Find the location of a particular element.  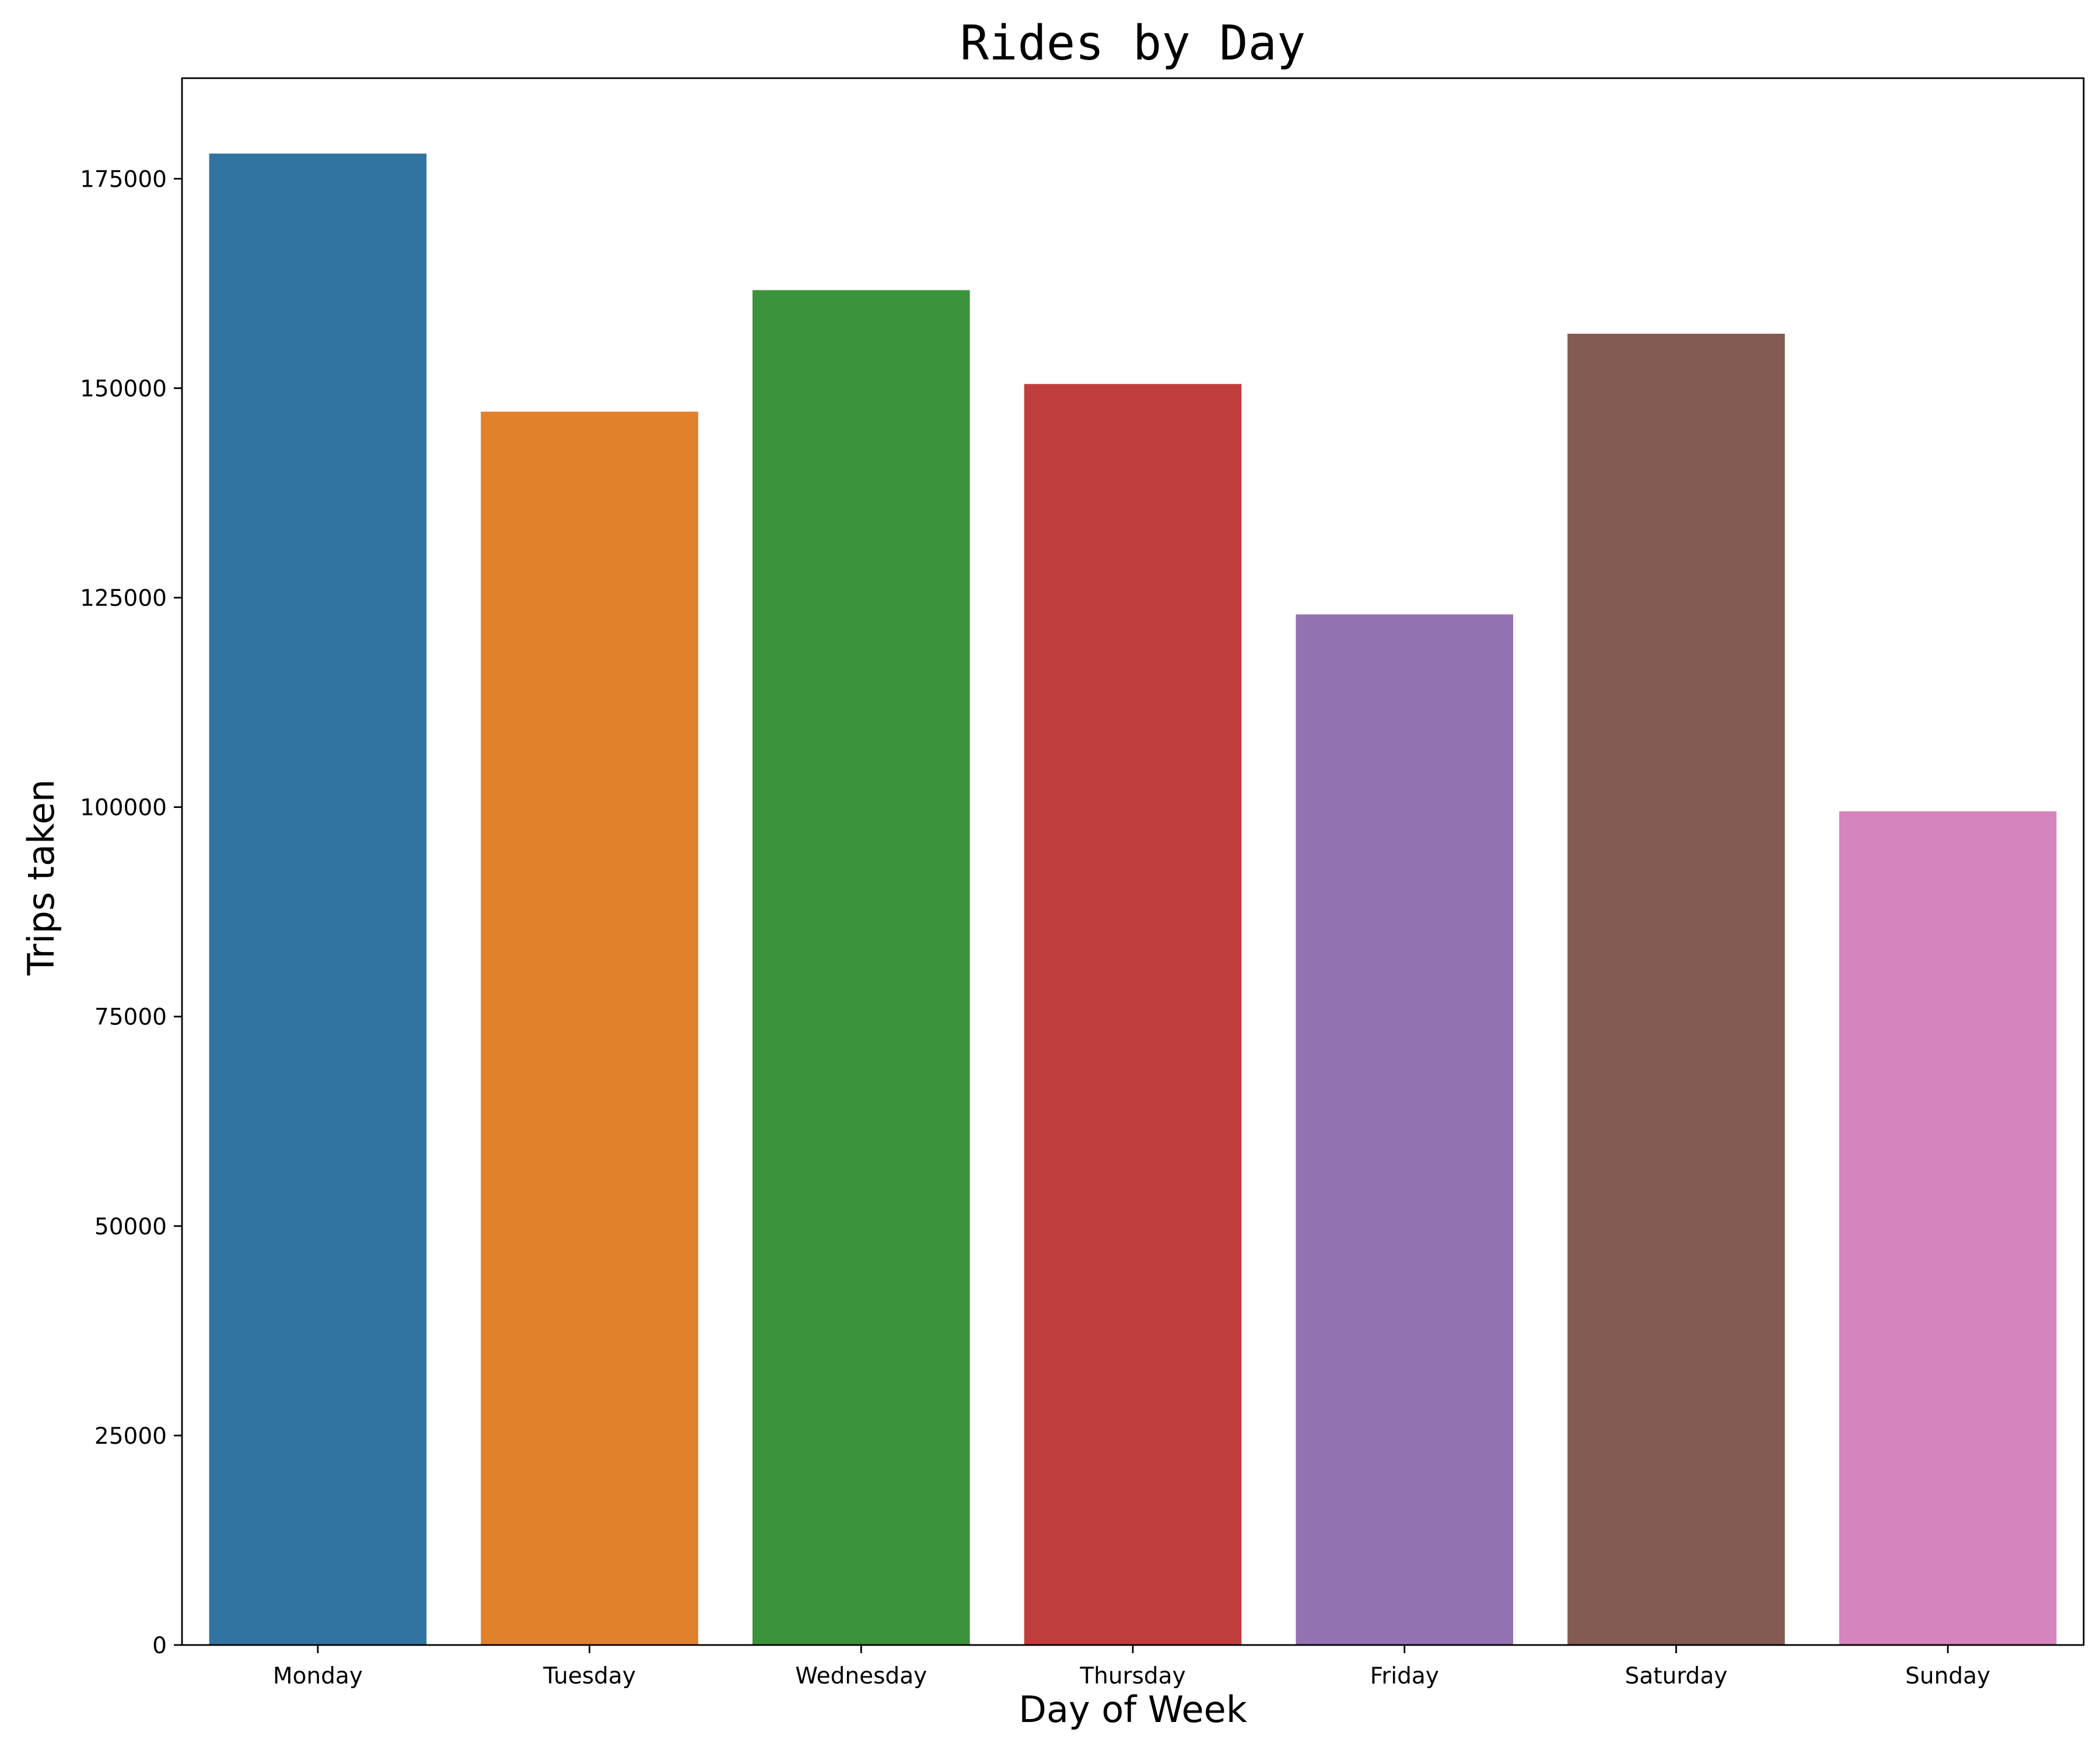

x-tick-label: Monday is located at coordinates (318, 1676).